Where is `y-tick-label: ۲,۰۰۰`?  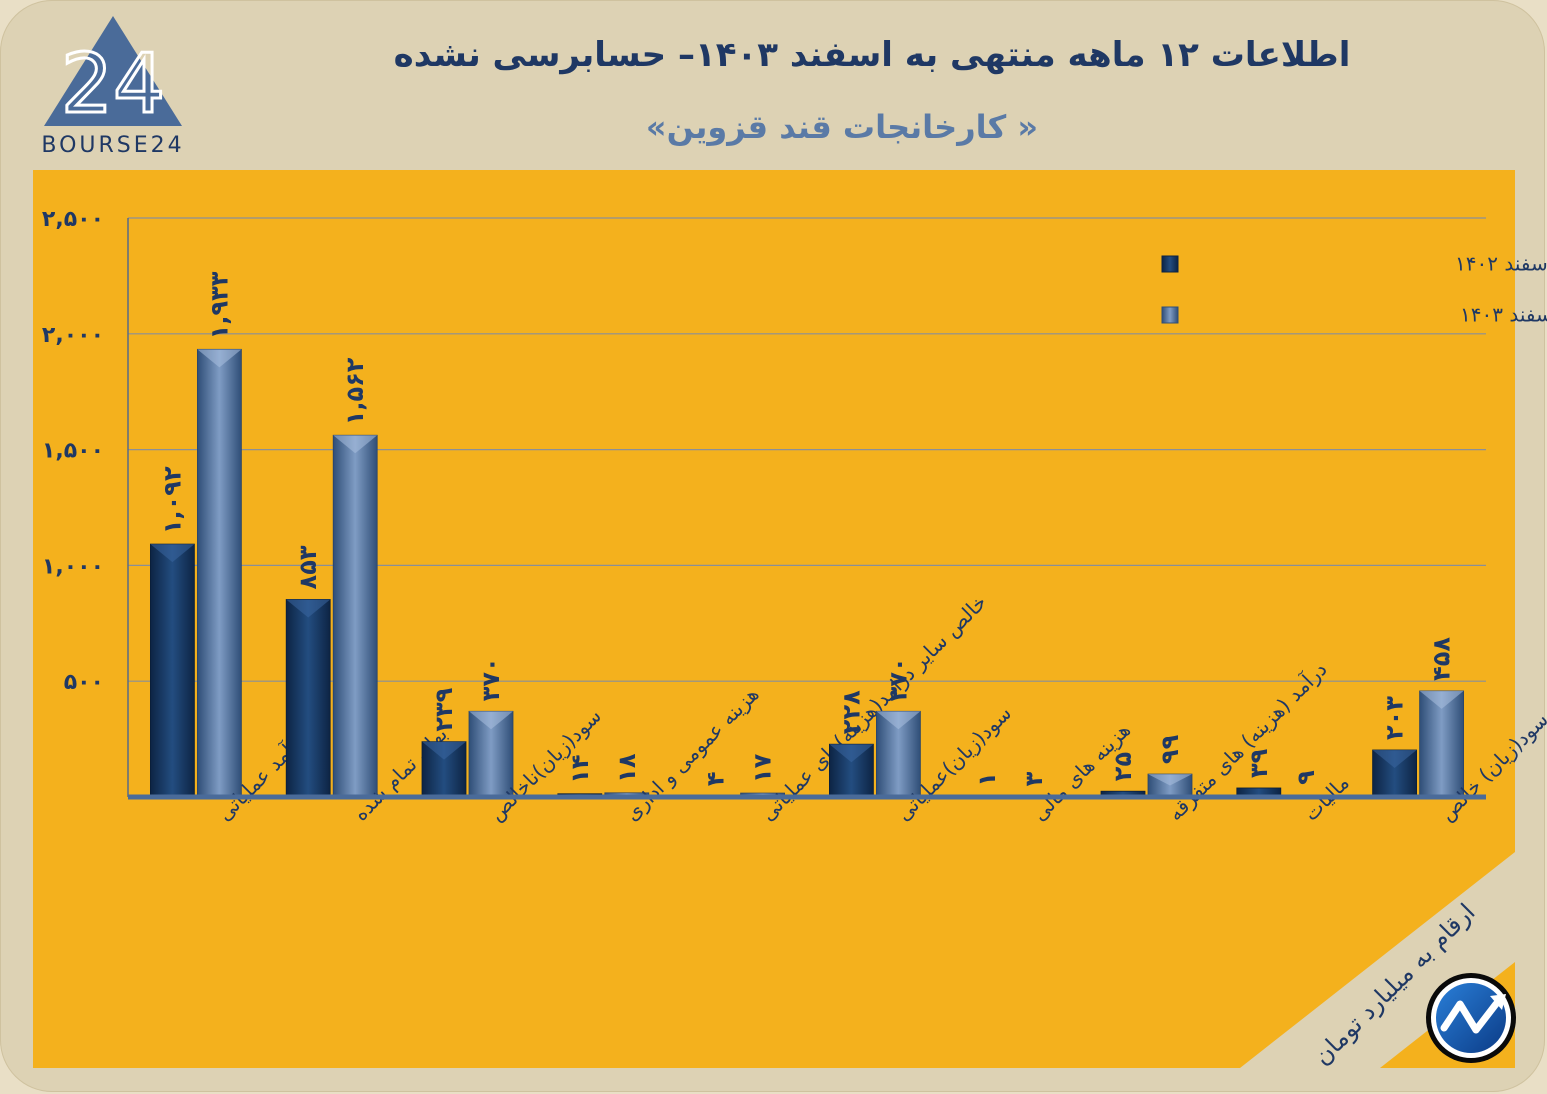
y-tick-label: ۲,۰۰۰ is located at coordinates (73, 335).